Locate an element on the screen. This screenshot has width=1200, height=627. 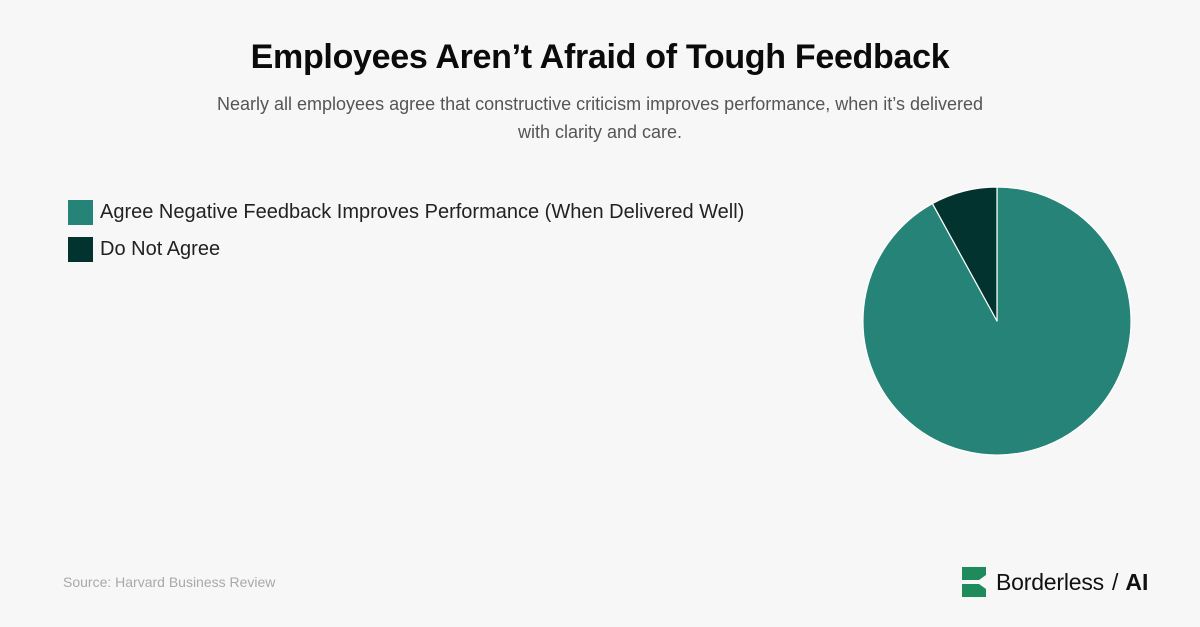
pie-chart is located at coordinates (997, 321).